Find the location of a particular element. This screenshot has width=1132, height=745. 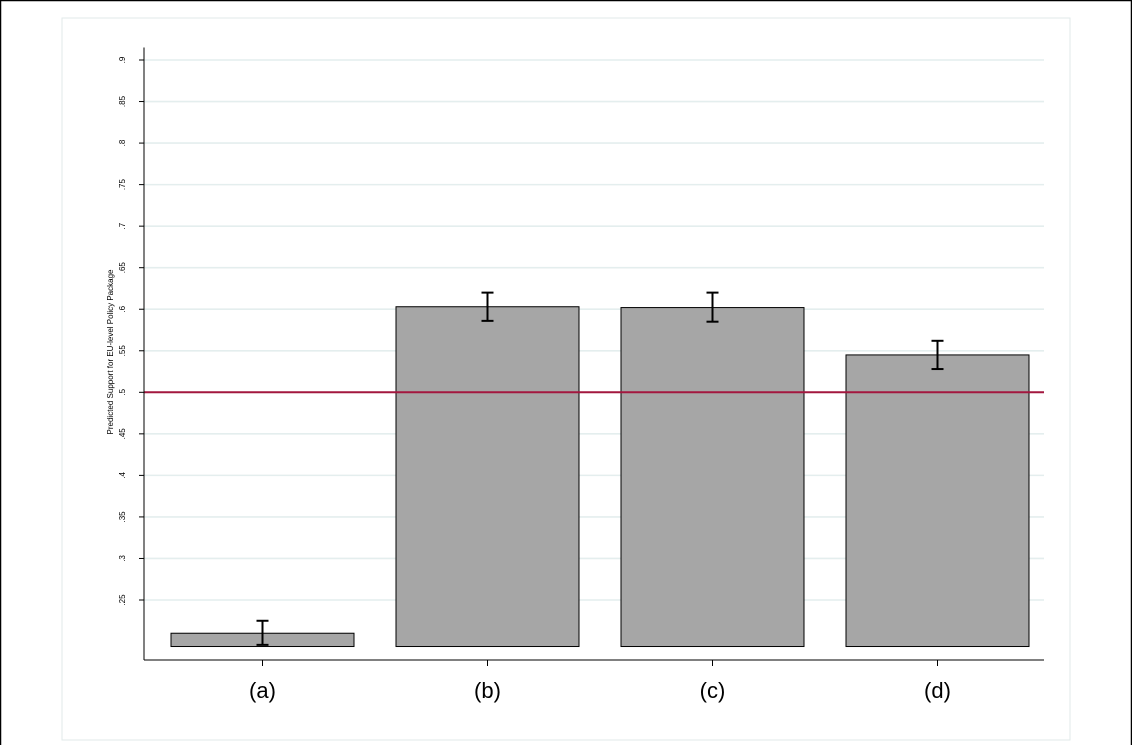

y-tick-label: .35 is located at coordinates (122, 517).